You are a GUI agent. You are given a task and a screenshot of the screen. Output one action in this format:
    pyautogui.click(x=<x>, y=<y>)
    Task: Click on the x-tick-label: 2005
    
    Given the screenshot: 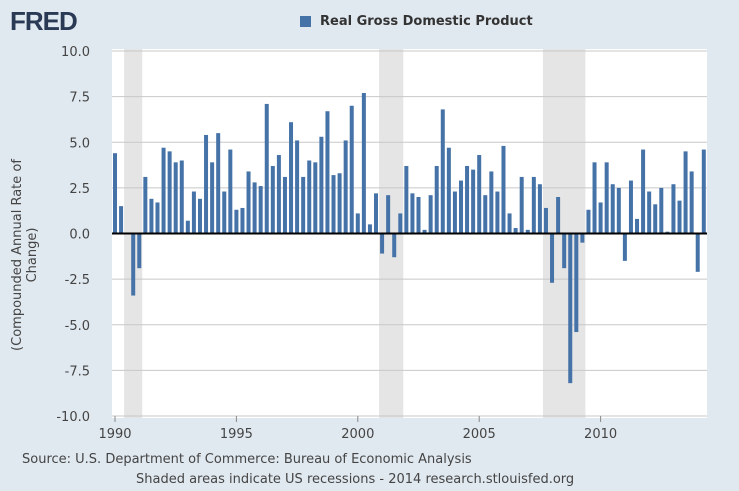 What is the action you would take?
    pyautogui.click(x=479, y=434)
    